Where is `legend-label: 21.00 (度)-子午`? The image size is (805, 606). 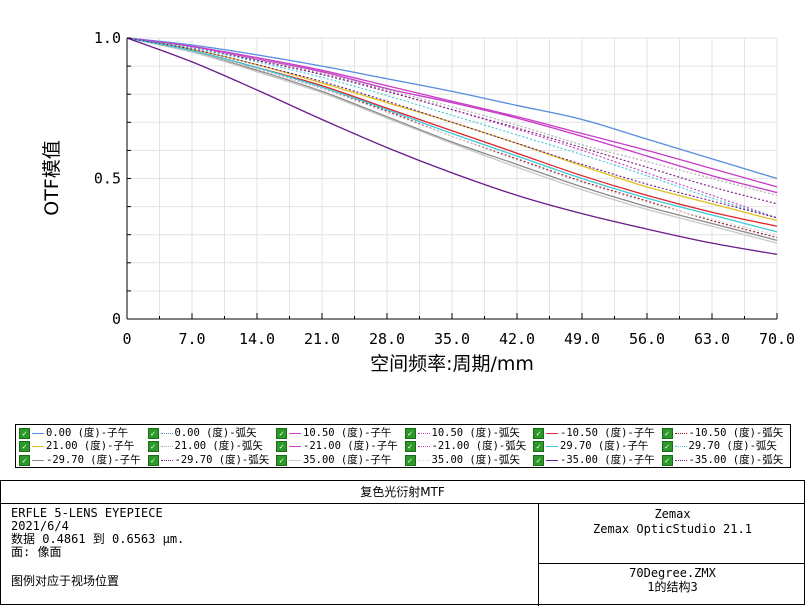 legend-label: 21.00 (度)-子午 is located at coordinates (90, 446).